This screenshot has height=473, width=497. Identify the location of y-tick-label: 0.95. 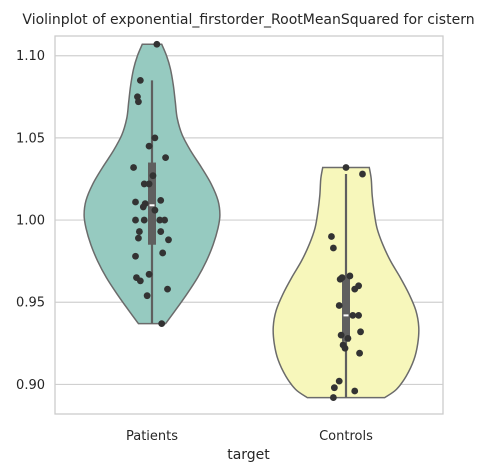
(30, 303).